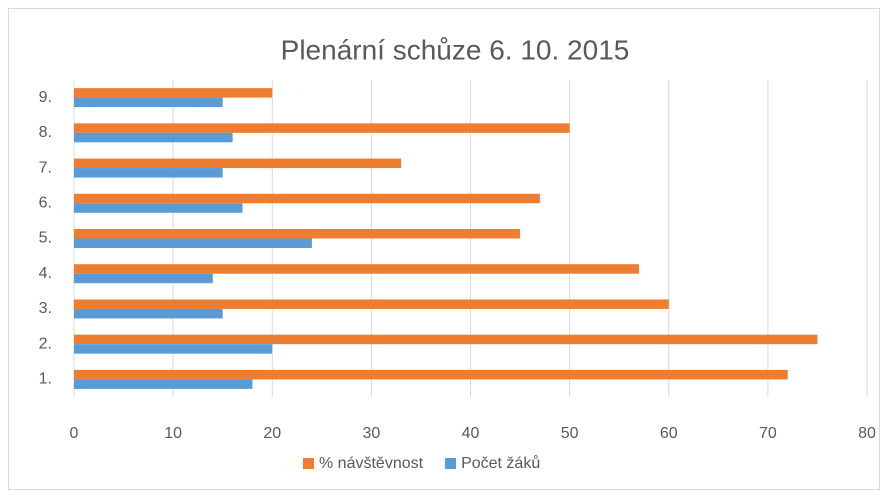 Image resolution: width=888 pixels, height=497 pixels. I want to click on y-tick-label: 3., so click(45, 308).